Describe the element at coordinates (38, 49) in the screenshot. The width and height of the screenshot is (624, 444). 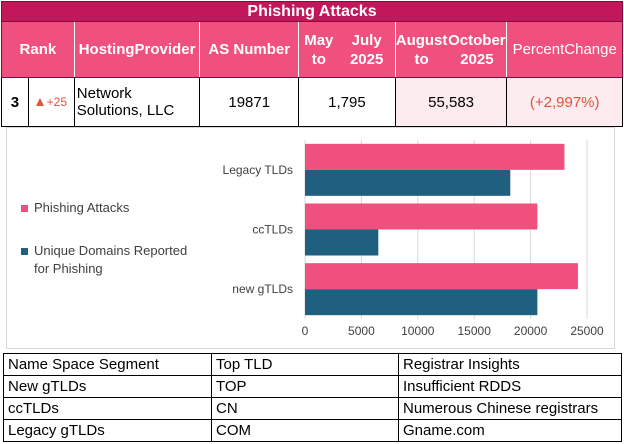
I see `column-header-rank: Rank` at that location.